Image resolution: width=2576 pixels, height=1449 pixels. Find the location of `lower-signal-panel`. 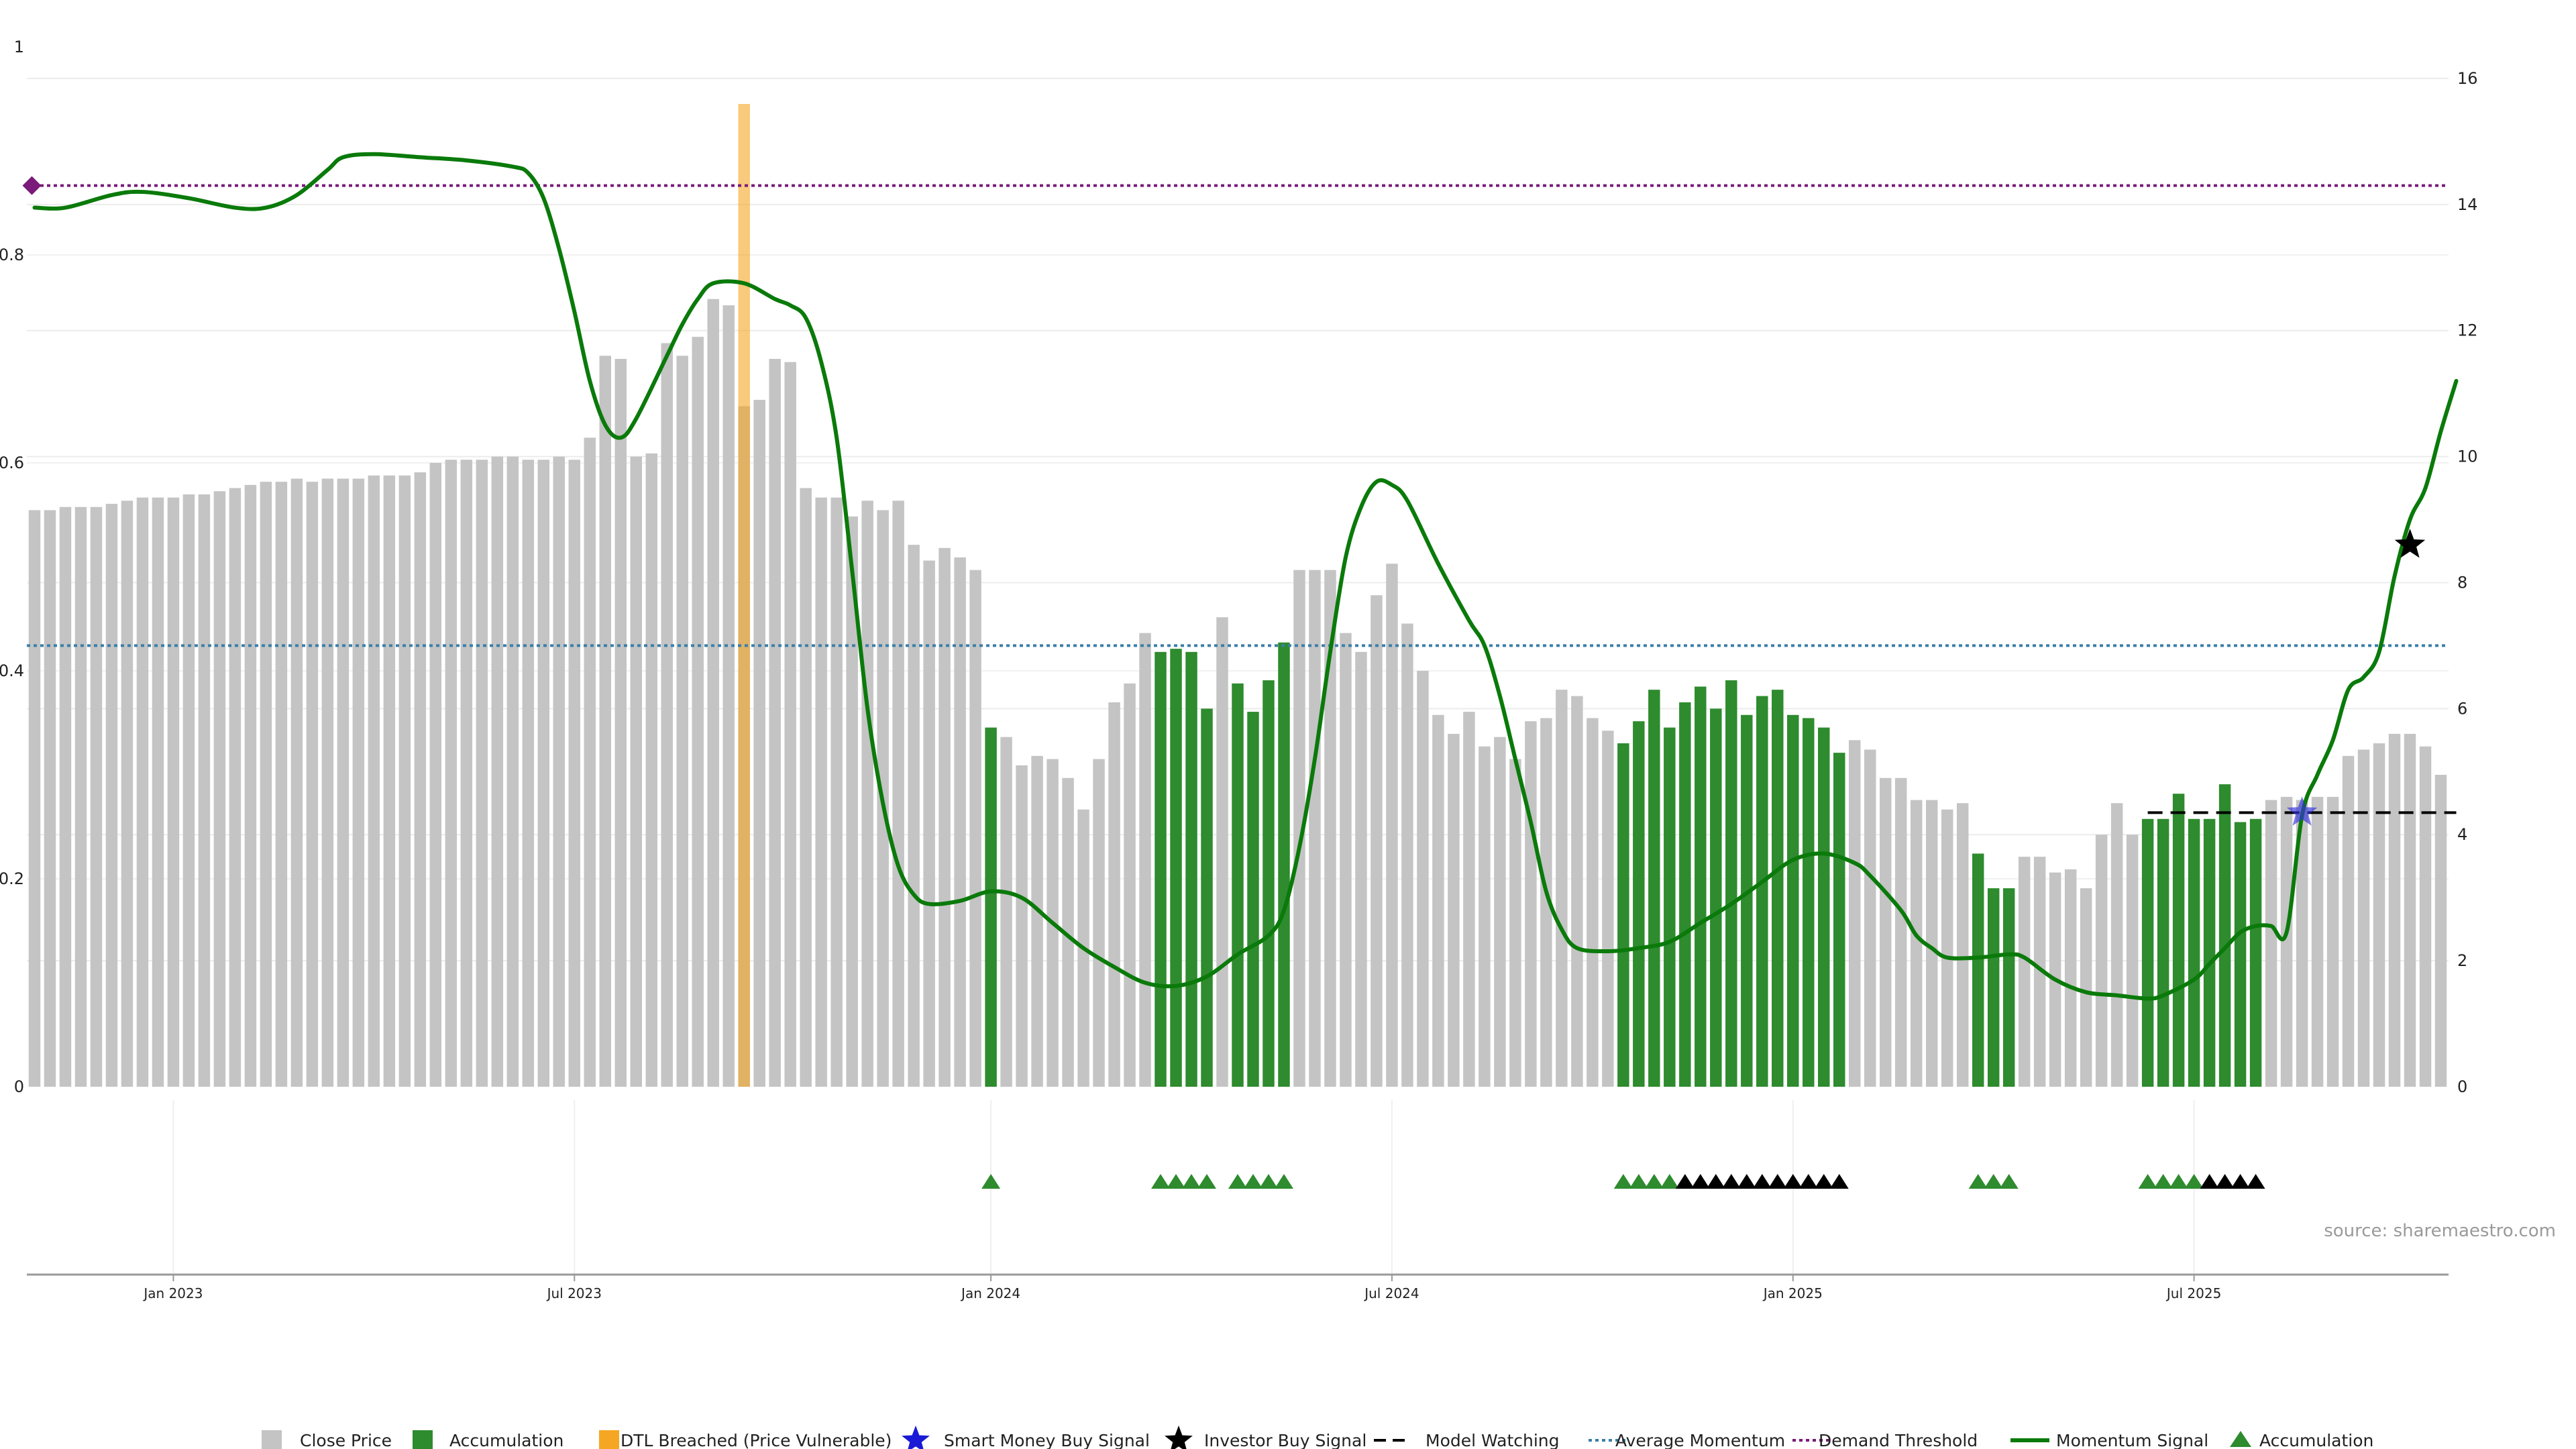

lower-signal-panel is located at coordinates (1623, 1181).